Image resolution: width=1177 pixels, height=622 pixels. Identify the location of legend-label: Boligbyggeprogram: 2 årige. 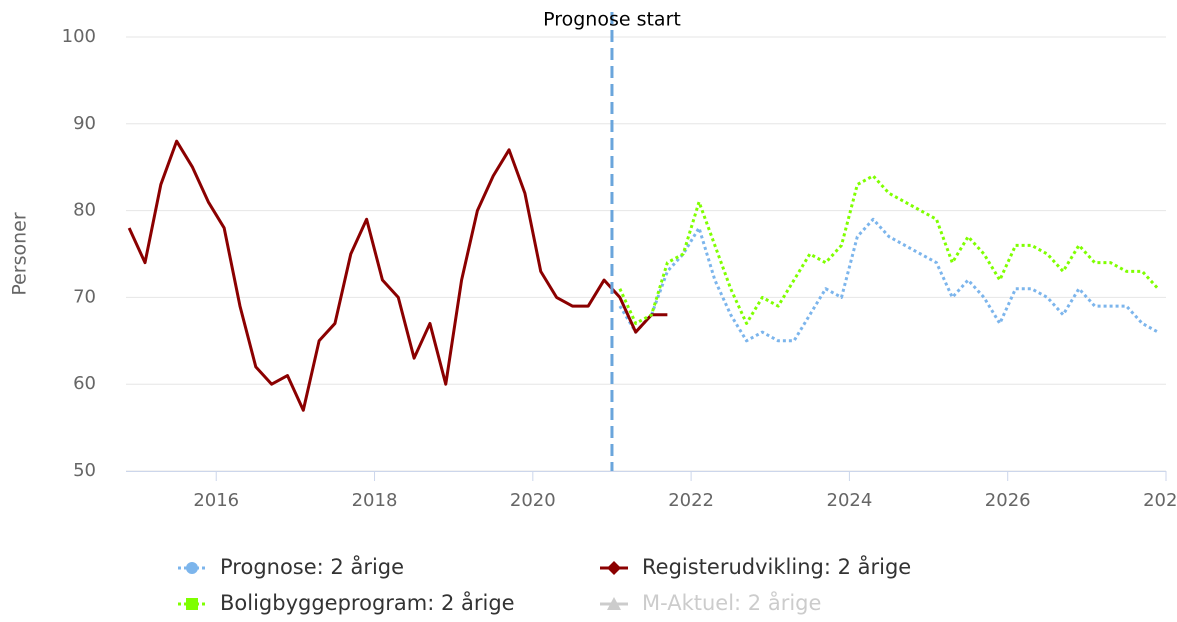
(367, 602).